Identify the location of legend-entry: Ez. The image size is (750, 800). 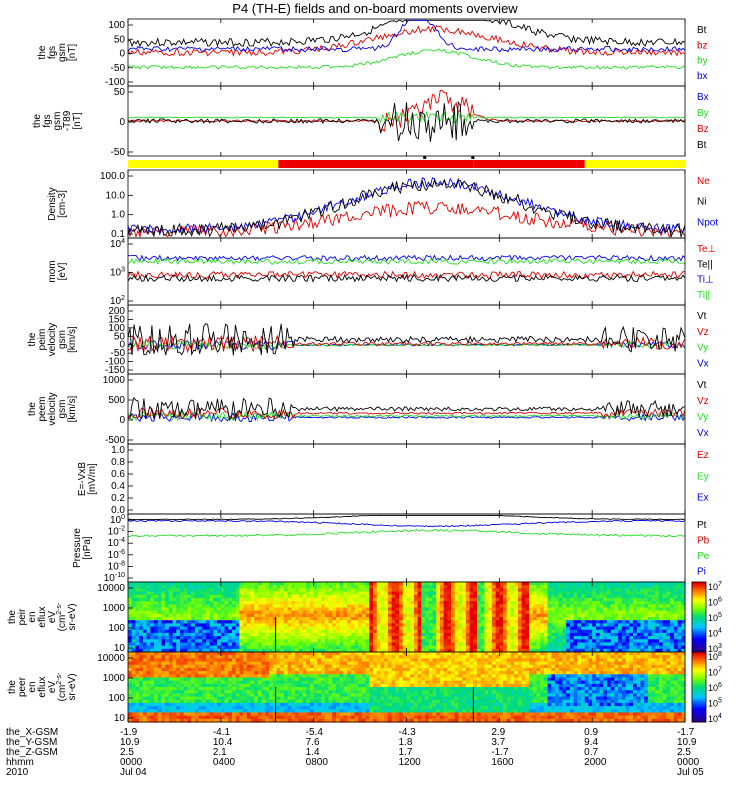
(703, 455).